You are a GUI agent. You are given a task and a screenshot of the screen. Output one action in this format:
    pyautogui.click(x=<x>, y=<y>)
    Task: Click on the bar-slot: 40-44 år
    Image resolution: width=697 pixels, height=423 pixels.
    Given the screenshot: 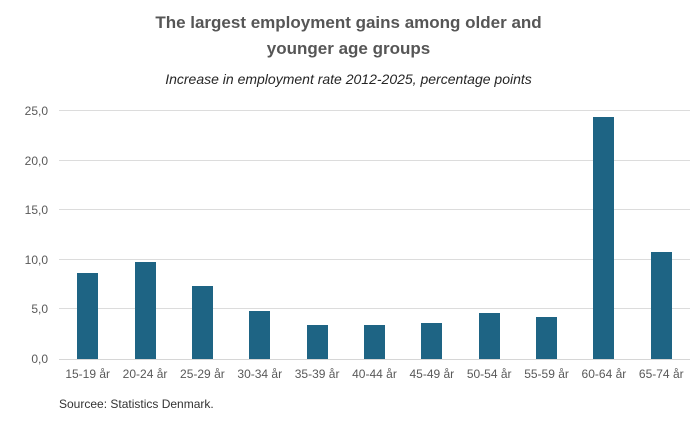 What is the action you would take?
    pyautogui.click(x=374, y=246)
    